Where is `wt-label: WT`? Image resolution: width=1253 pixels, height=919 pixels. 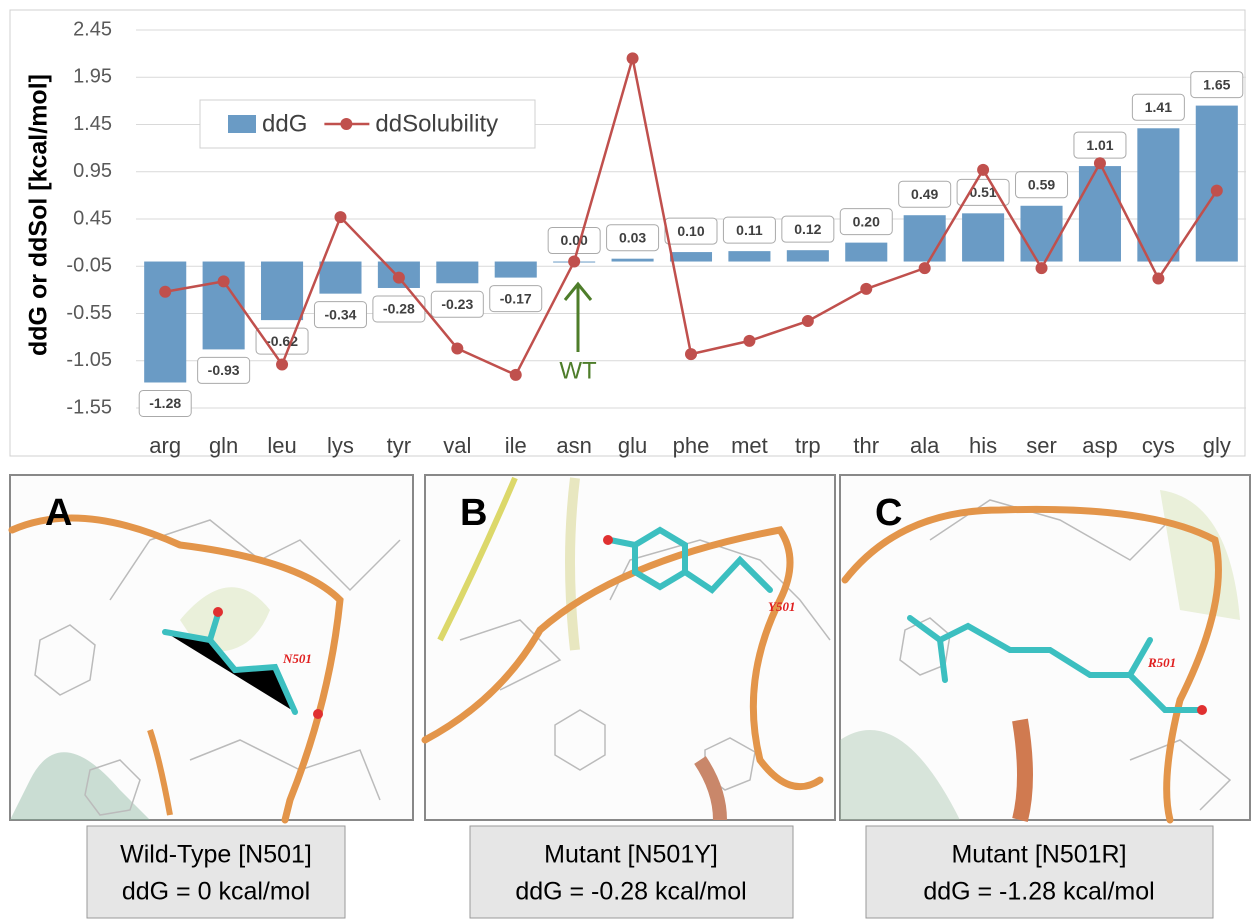
wt-label: WT is located at coordinates (578, 370).